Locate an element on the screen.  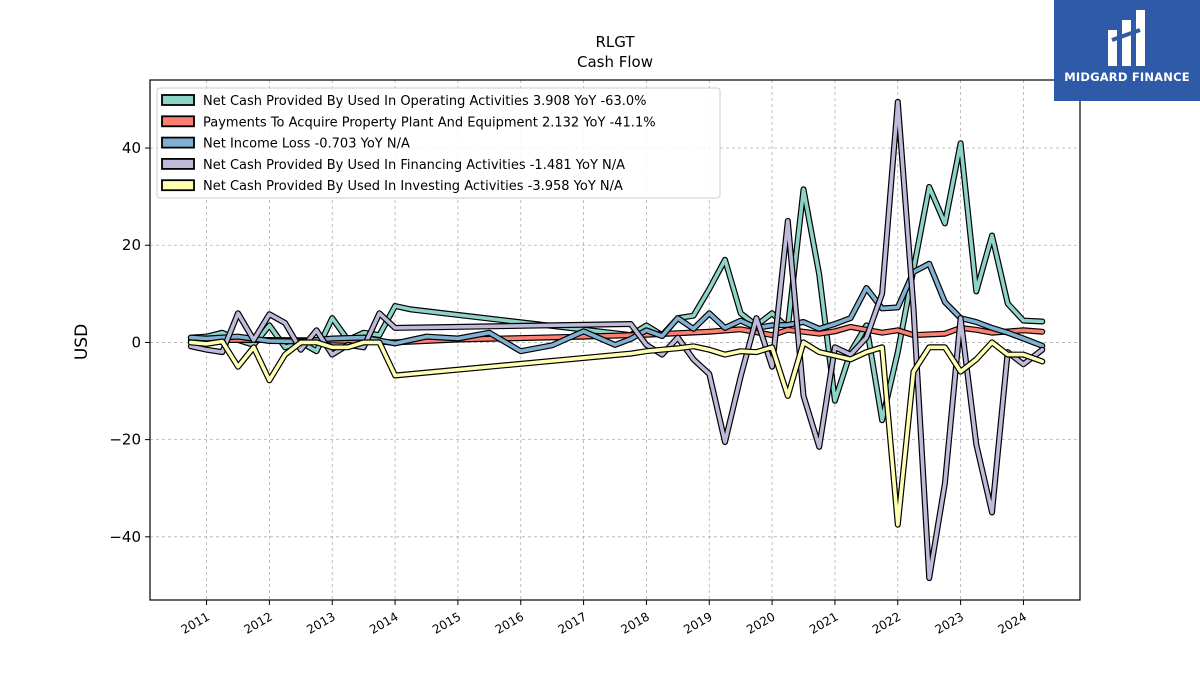
x-tick-label: 2021 is located at coordinates (823, 622).